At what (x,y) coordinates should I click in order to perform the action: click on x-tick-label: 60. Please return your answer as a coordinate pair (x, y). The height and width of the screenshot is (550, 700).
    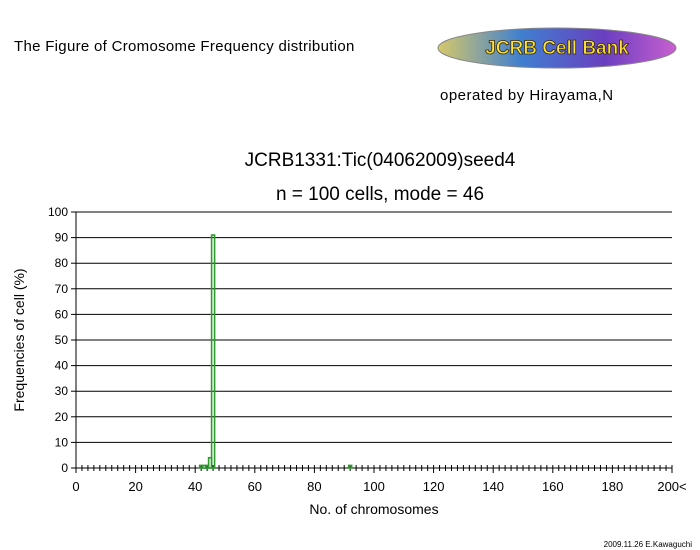
    Looking at the image, I should click on (255, 486).